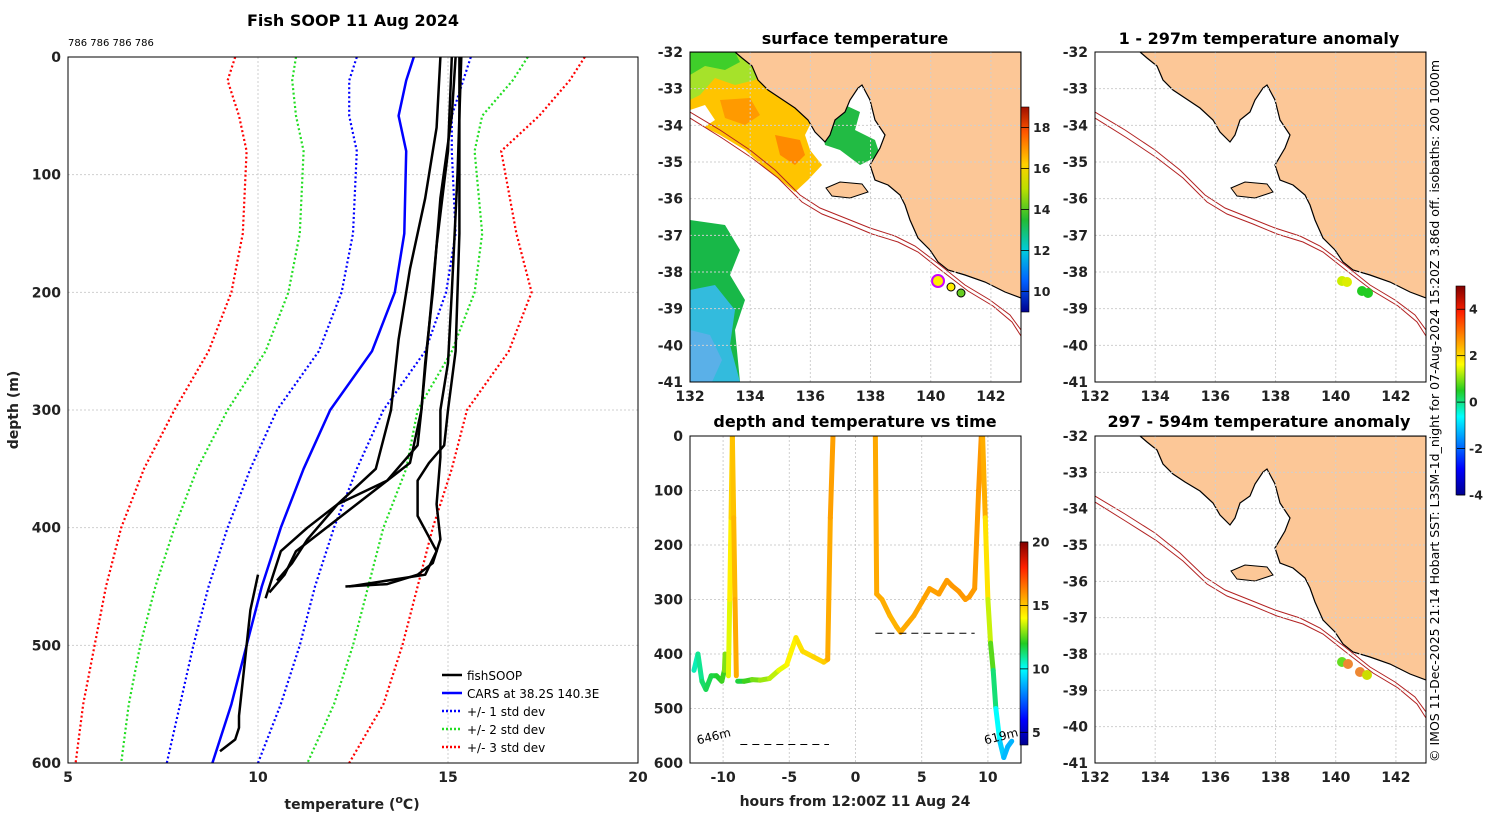 Image resolution: width=1500 pixels, height=820 pixels. I want to click on sst-title: surface temperature, so click(855, 38).